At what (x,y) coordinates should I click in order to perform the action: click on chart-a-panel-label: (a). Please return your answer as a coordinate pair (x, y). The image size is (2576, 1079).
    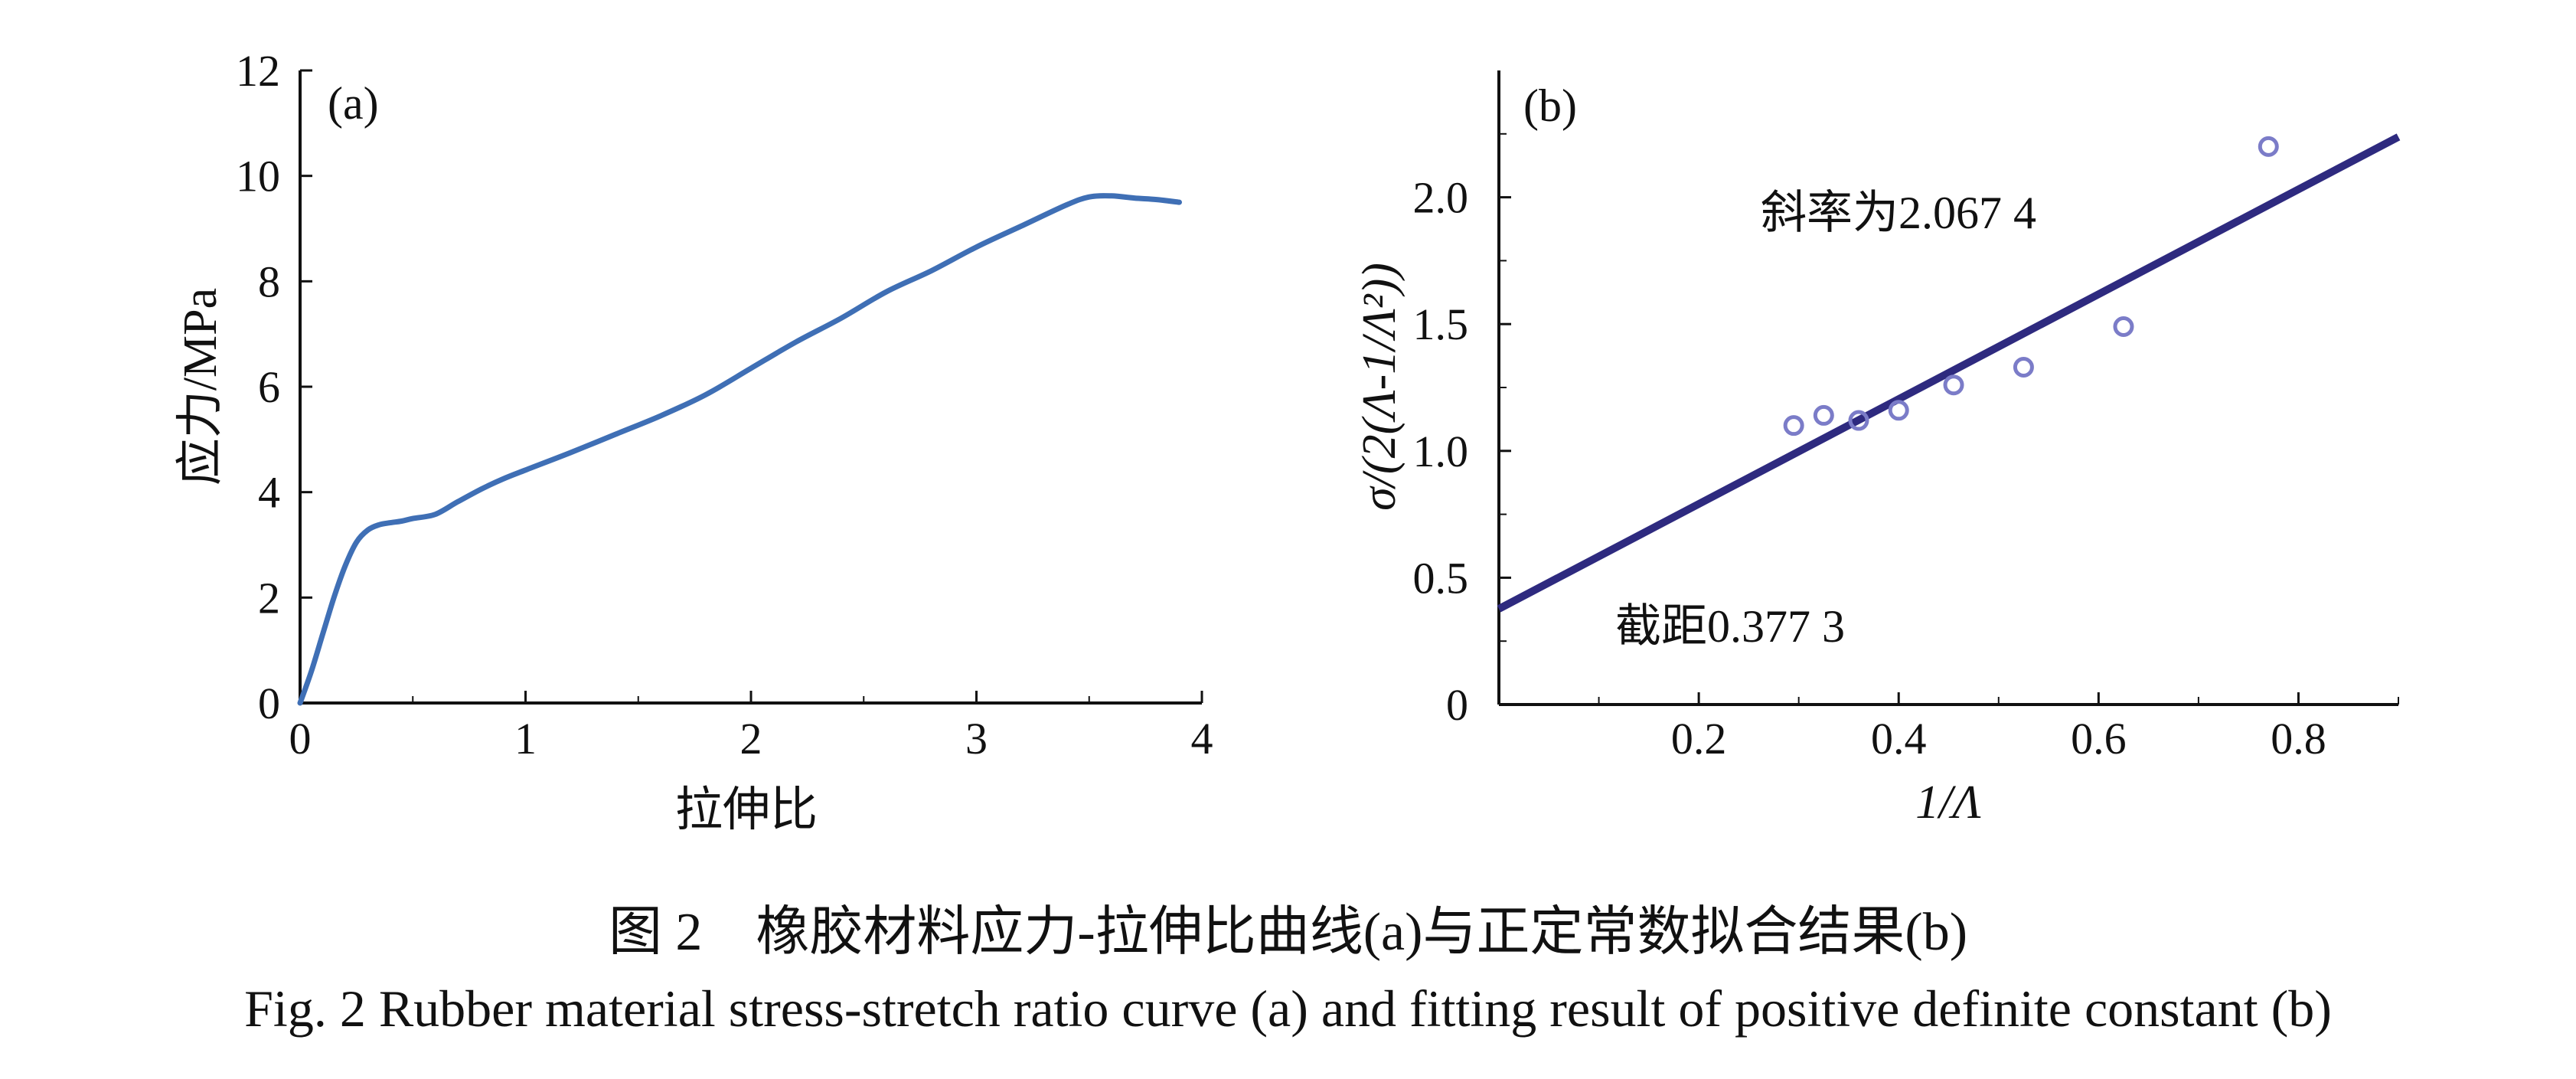
    Looking at the image, I should click on (353, 103).